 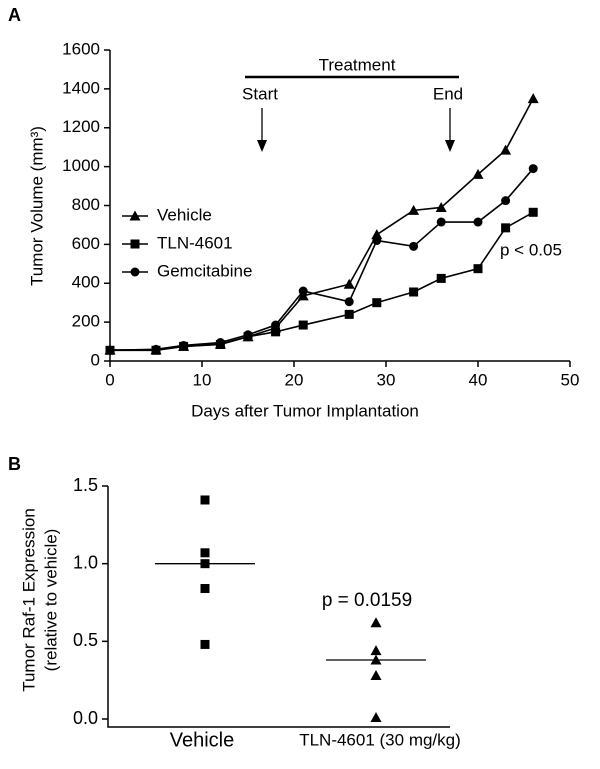 What do you see at coordinates (305, 410) in the screenshot?
I see `x-axis-label: Days after Tumor Implantation` at bounding box center [305, 410].